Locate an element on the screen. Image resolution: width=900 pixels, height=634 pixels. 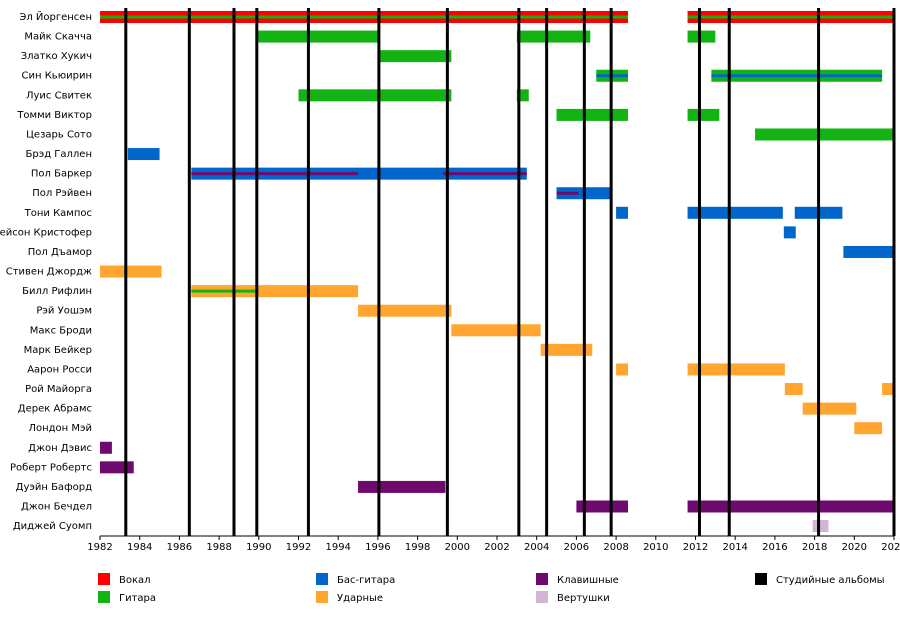
x-tick-label: 1992 is located at coordinates (298, 547).